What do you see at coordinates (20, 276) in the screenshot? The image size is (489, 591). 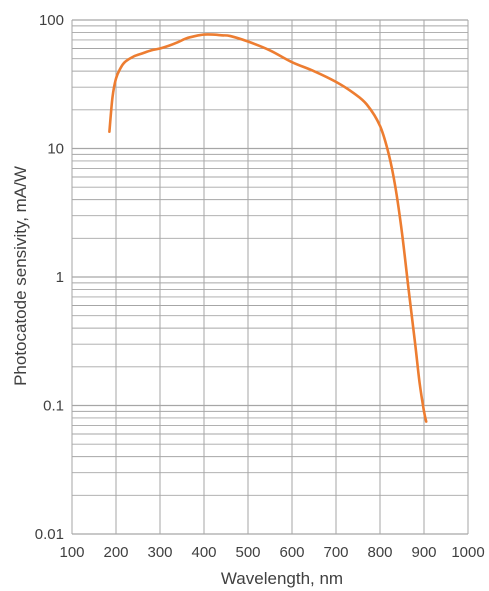 I see `y-axis-title: Photocatode sensivity, mA/W` at bounding box center [20, 276].